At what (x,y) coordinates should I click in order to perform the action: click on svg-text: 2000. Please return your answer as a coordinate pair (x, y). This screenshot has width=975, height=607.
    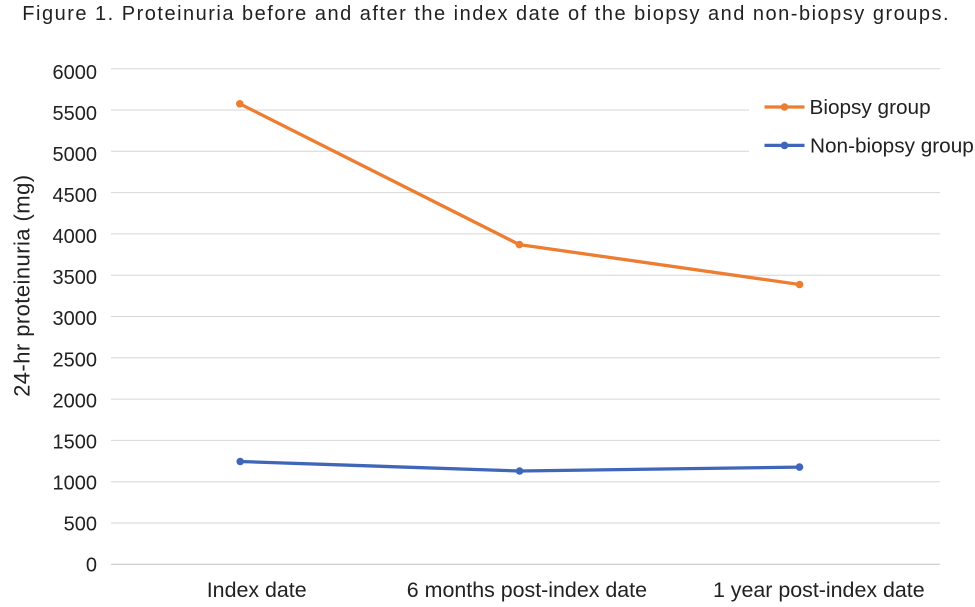
    Looking at the image, I should click on (75, 401).